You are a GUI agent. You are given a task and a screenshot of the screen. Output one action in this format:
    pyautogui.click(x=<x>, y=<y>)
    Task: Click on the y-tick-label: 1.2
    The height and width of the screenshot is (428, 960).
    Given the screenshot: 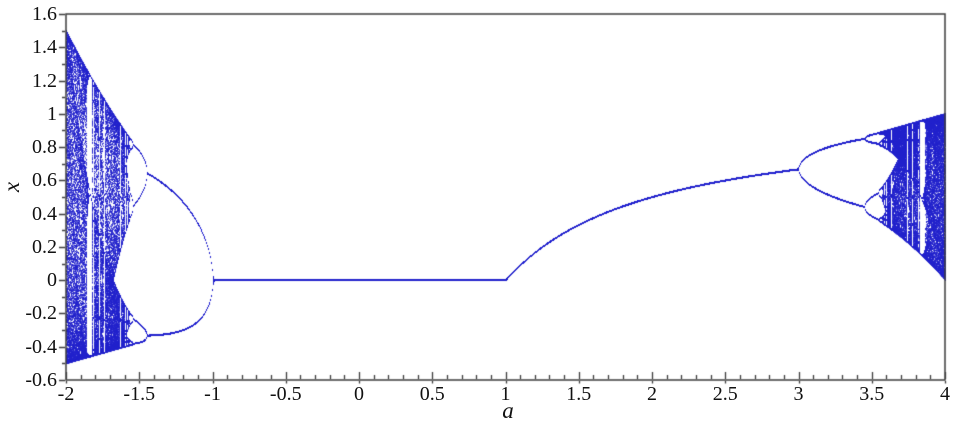 What is the action you would take?
    pyautogui.click(x=44, y=80)
    